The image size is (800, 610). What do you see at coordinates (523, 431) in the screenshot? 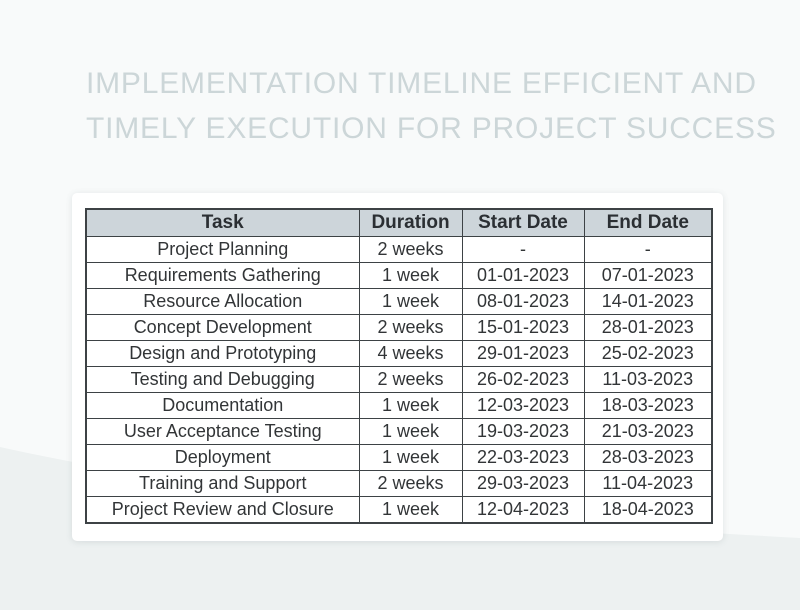
I see `start-date-cell: 19-03-2023` at bounding box center [523, 431].